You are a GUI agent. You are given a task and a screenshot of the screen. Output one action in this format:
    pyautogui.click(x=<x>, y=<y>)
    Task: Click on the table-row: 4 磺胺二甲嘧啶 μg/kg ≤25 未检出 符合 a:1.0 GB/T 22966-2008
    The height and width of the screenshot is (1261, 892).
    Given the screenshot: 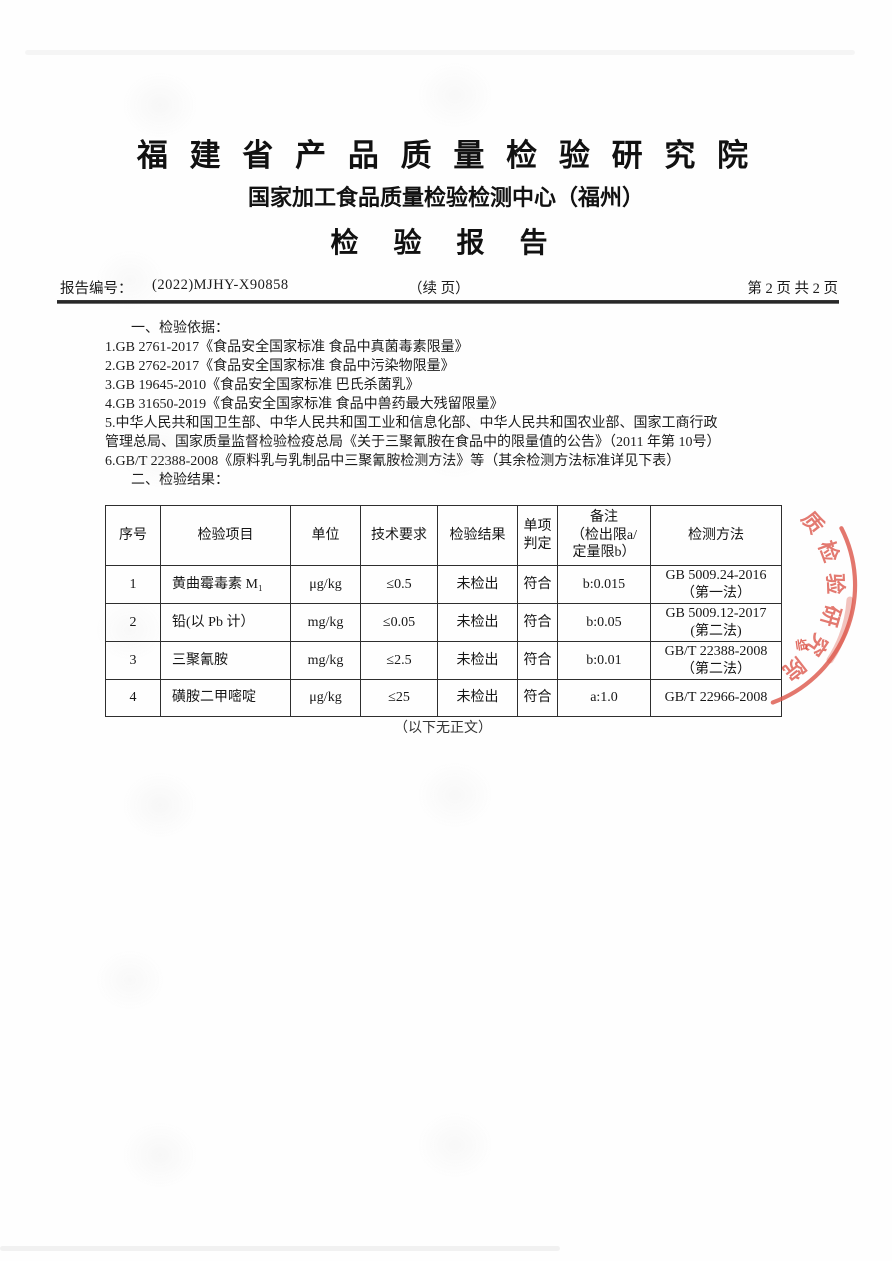 What is the action you would take?
    pyautogui.click(x=443, y=698)
    